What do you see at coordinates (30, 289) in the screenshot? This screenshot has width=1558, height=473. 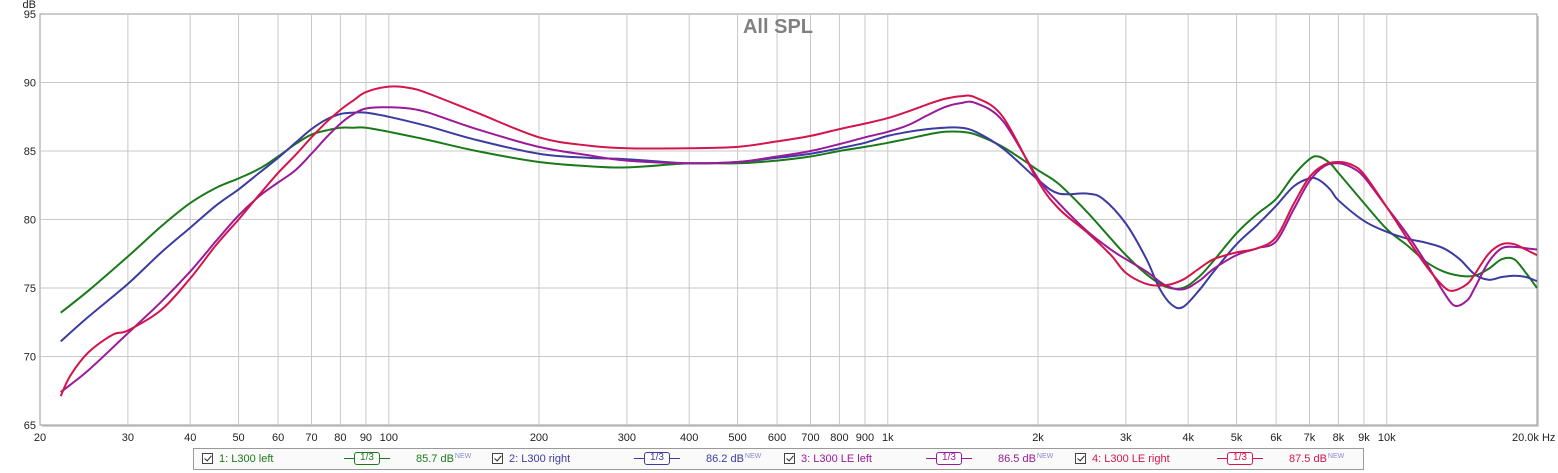 I see `y-tick-label: 75` at bounding box center [30, 289].